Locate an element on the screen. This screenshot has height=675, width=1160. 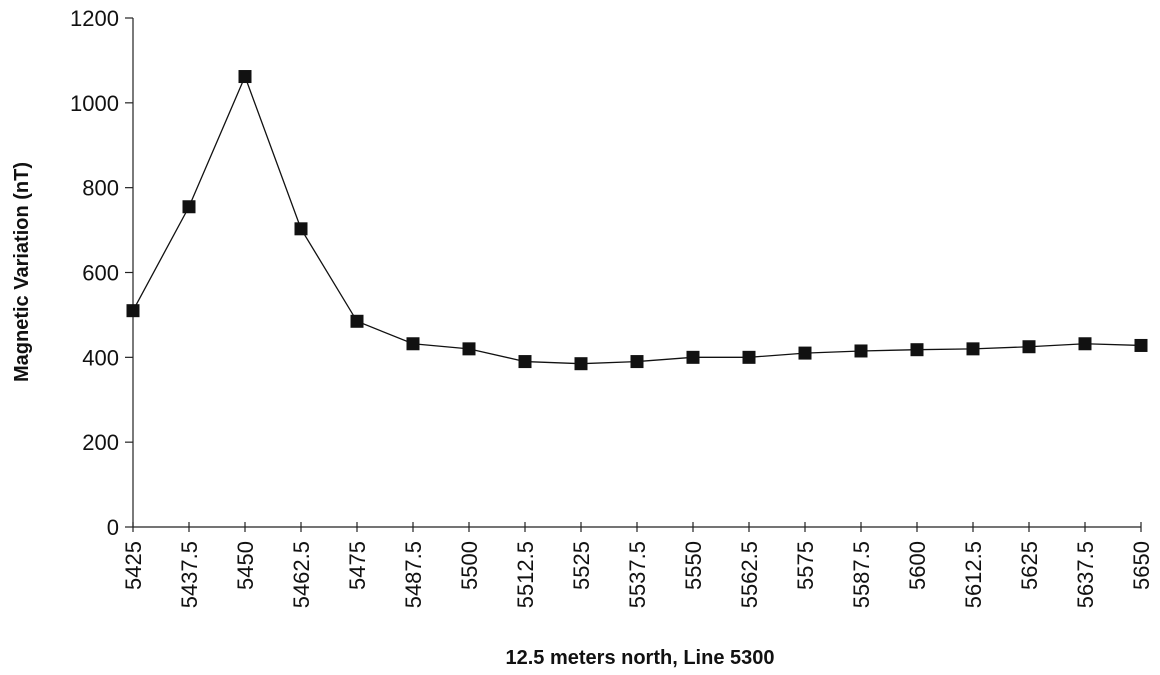
y-axis-label: Magnetic Variation (nT) is located at coordinates (22, 272).